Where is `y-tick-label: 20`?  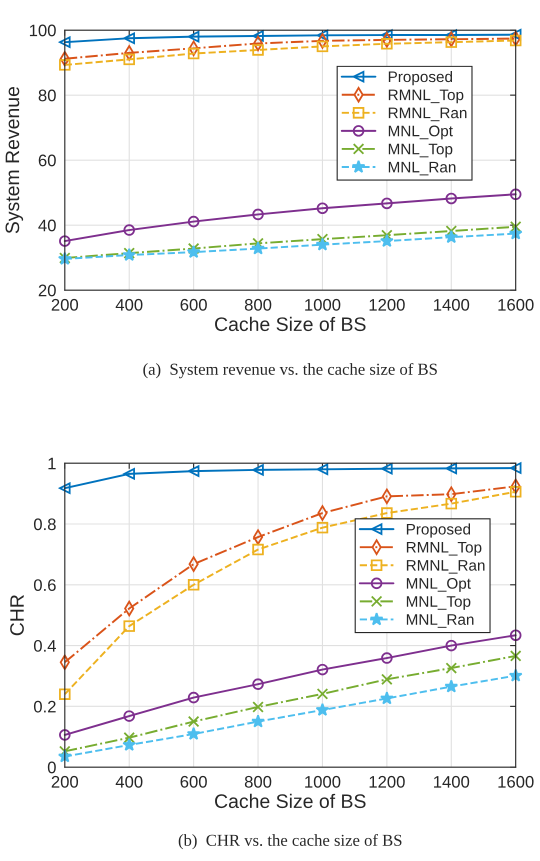
y-tick-label: 20 is located at coordinates (47, 290).